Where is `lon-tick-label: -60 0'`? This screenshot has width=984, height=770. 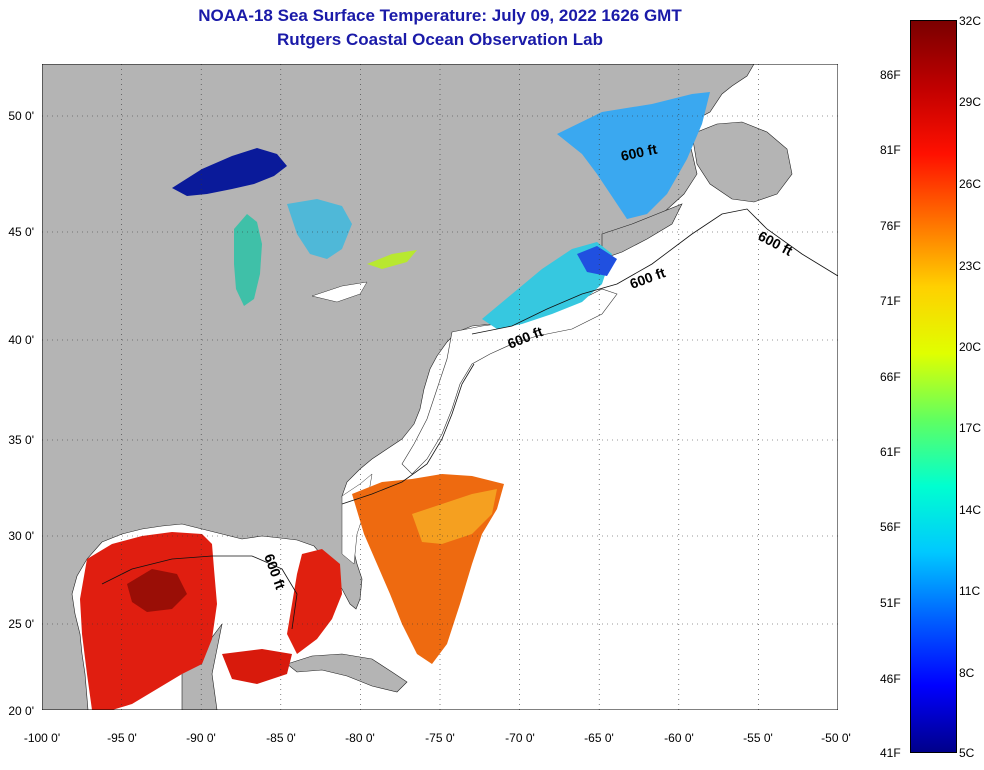
lon-tick-label: -60 0' is located at coordinates (679, 738).